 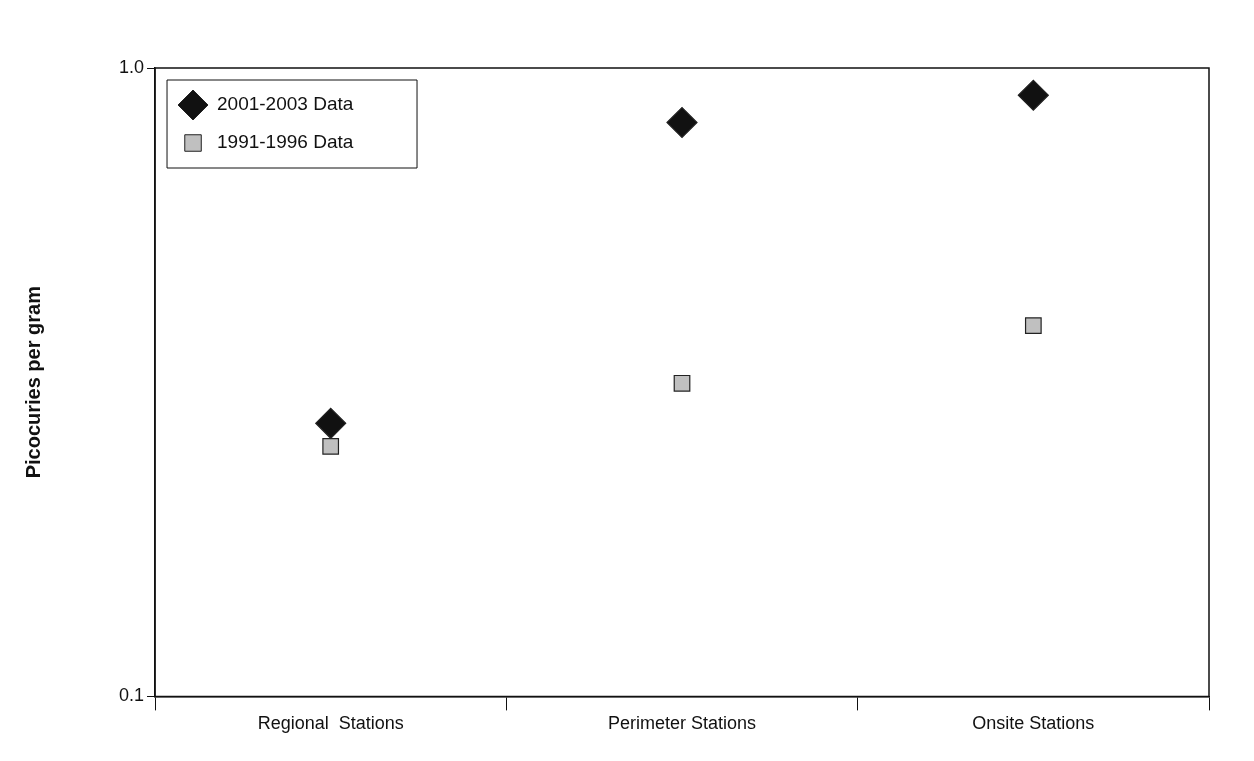 I want to click on x-tick-label: Regional Stations, so click(x=330, y=723).